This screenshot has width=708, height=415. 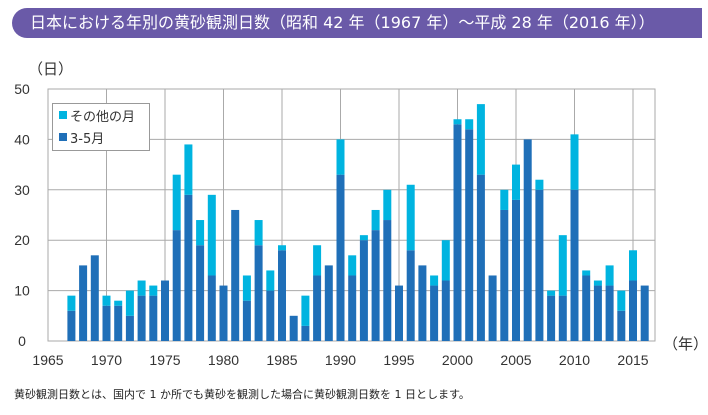 I want to click on bar-other-1973, so click(x=141, y=288).